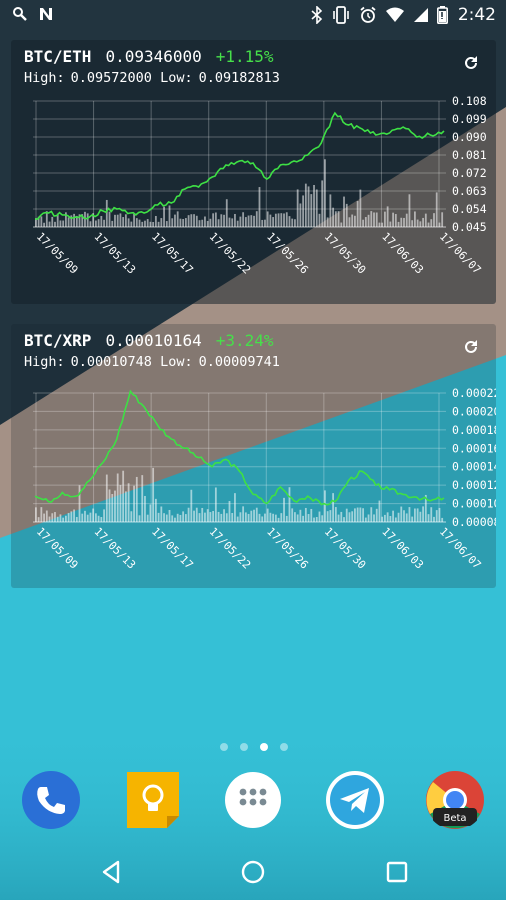 This screenshot has height=900, width=506. Describe the element at coordinates (469, 209) in the screenshot. I see `y-tick-label: 0.054` at that location.